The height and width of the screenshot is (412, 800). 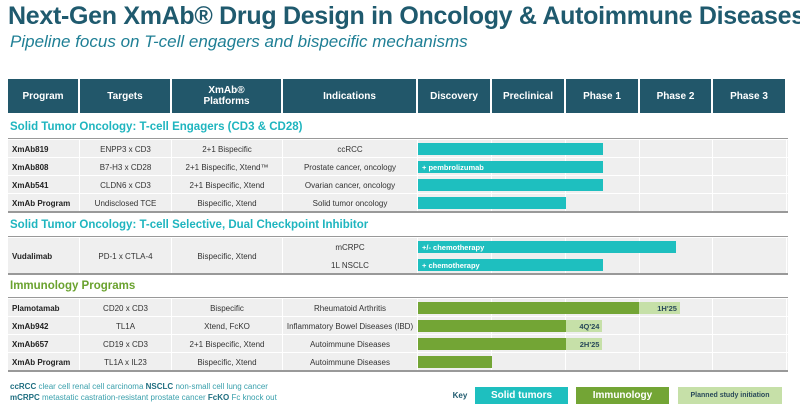 I want to click on column-header-text: Platforms, so click(x=226, y=101).